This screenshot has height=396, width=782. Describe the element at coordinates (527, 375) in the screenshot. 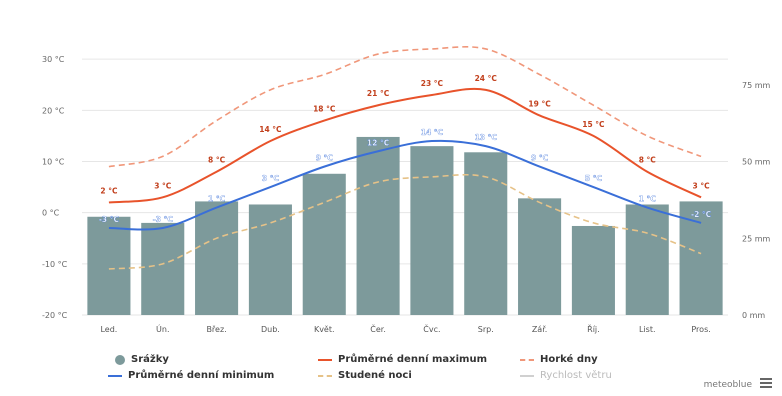

I see `legend-swatch-wind` at that location.